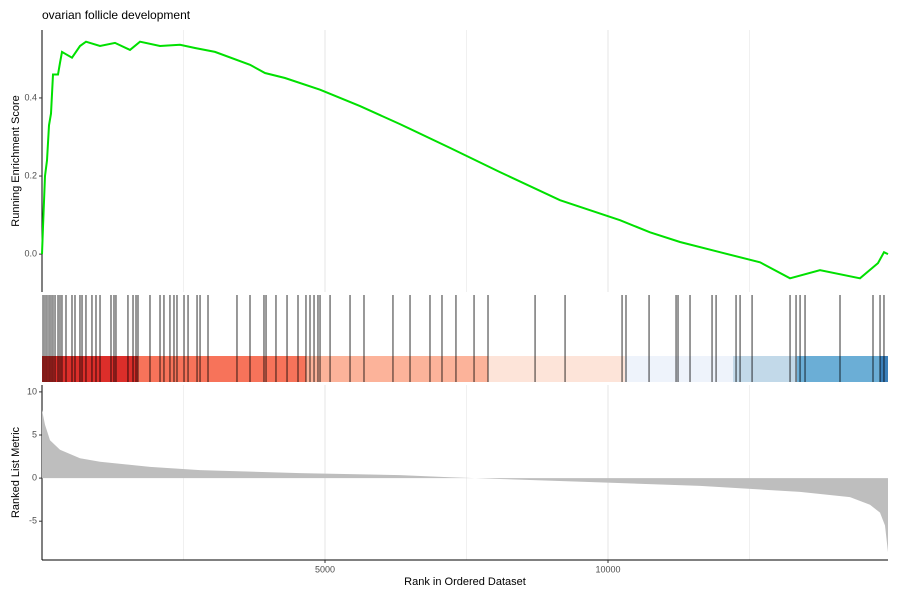  I want to click on x-tick-label: 10000, so click(607, 569).